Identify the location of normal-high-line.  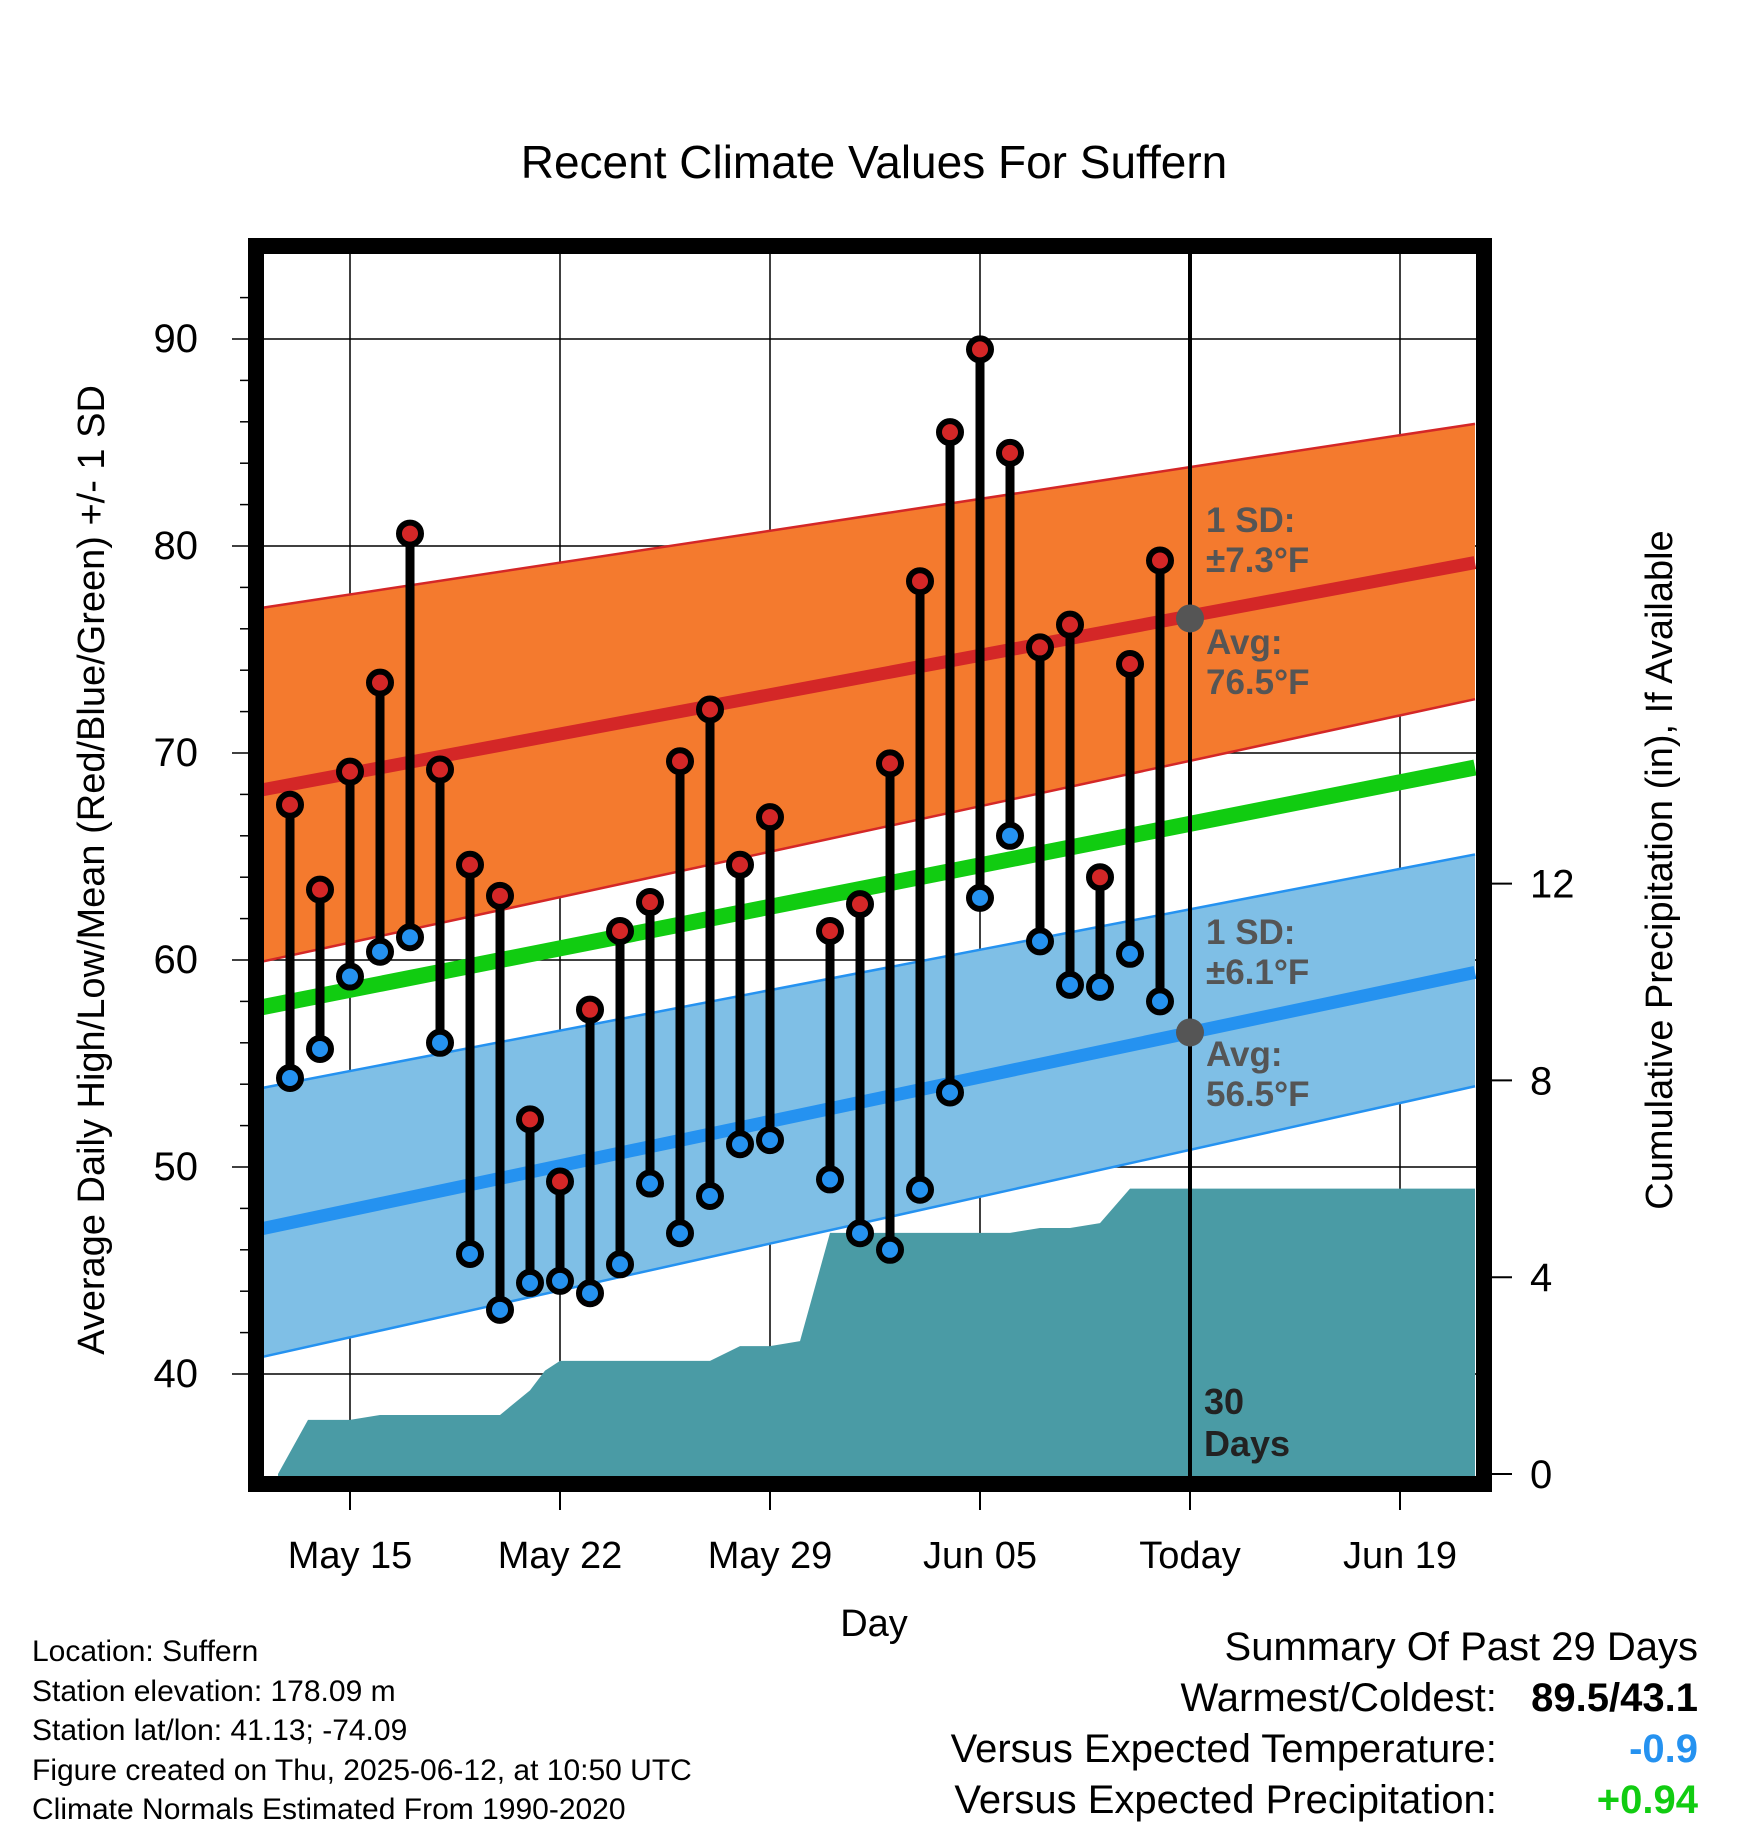
(867, 676).